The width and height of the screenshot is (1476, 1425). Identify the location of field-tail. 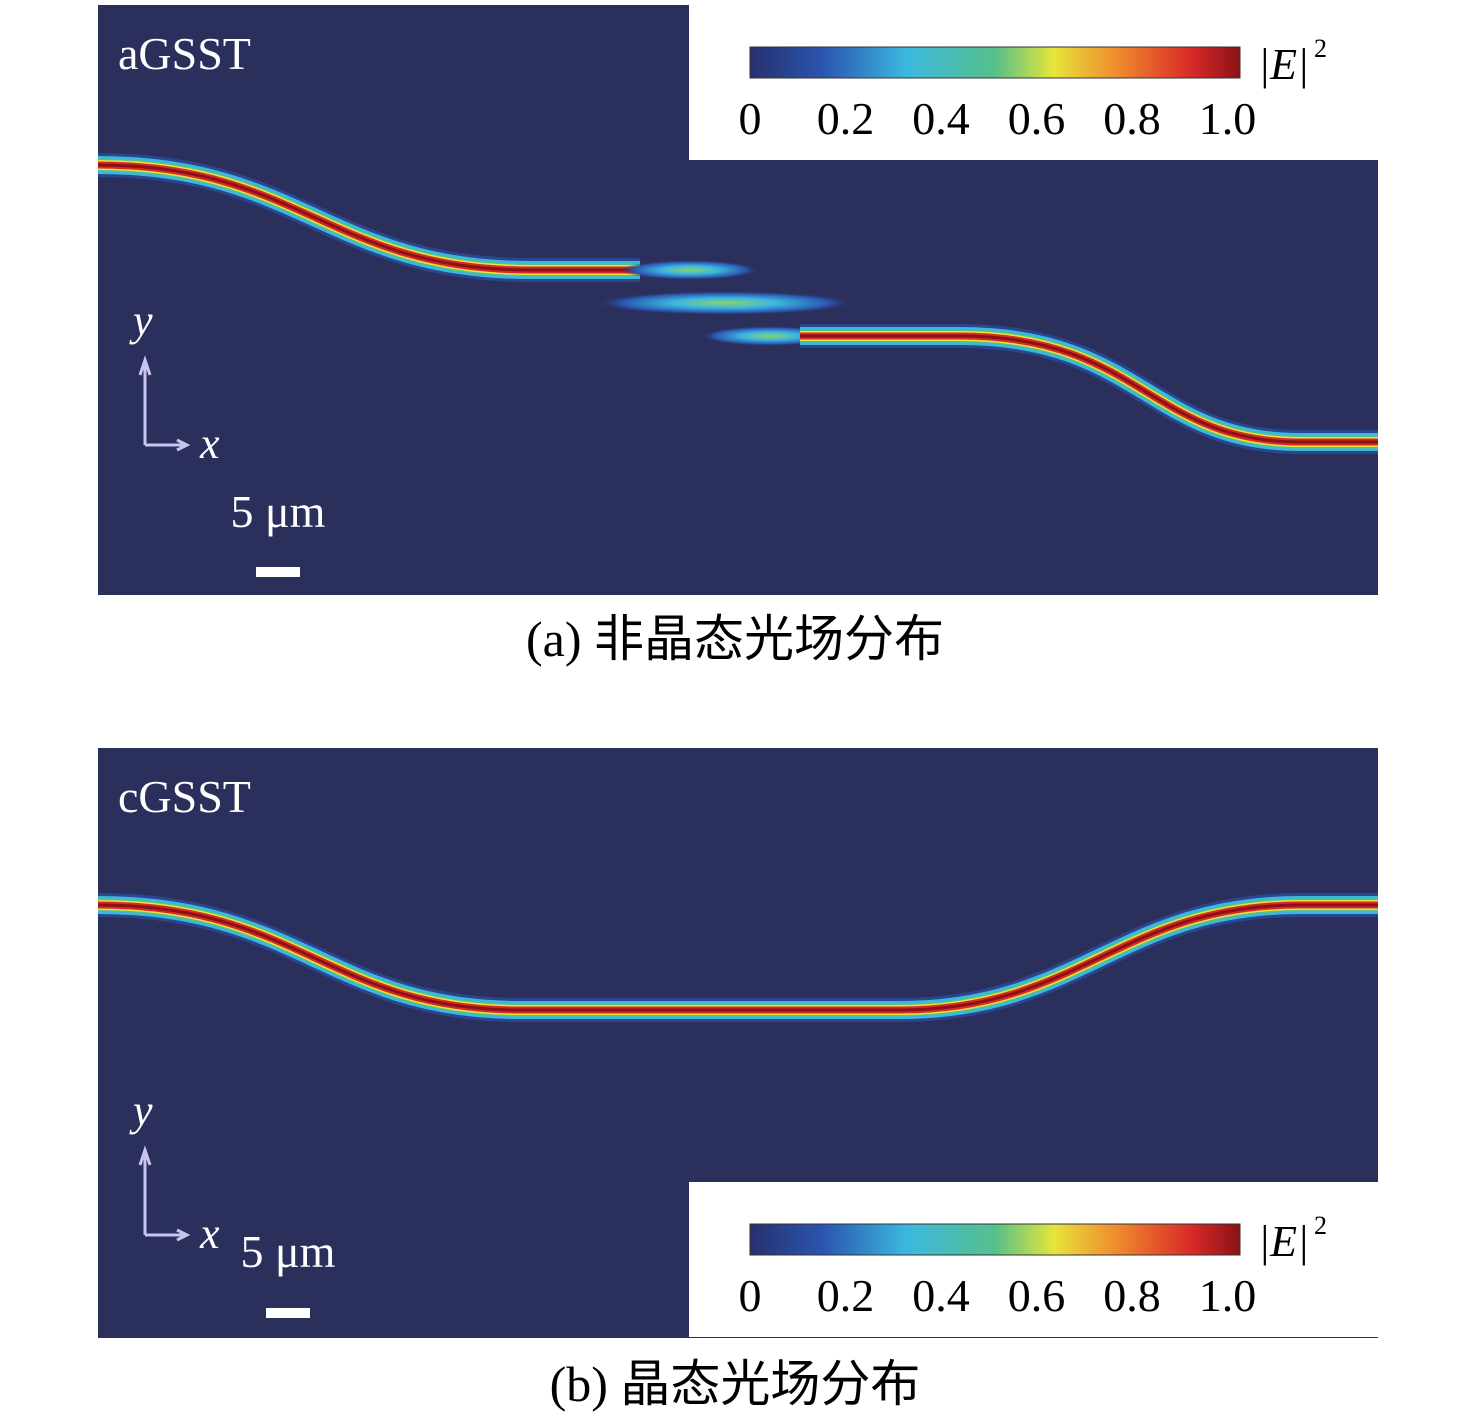
(690, 270).